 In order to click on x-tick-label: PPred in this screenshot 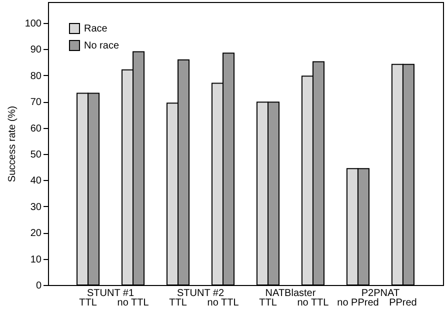, I will do `click(403, 303)`.